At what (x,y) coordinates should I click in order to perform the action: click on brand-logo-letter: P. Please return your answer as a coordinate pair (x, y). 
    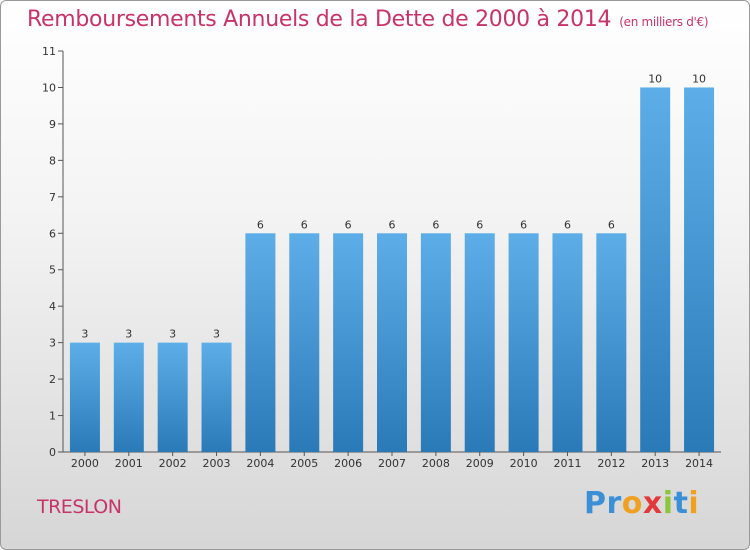
    Looking at the image, I should click on (595, 503).